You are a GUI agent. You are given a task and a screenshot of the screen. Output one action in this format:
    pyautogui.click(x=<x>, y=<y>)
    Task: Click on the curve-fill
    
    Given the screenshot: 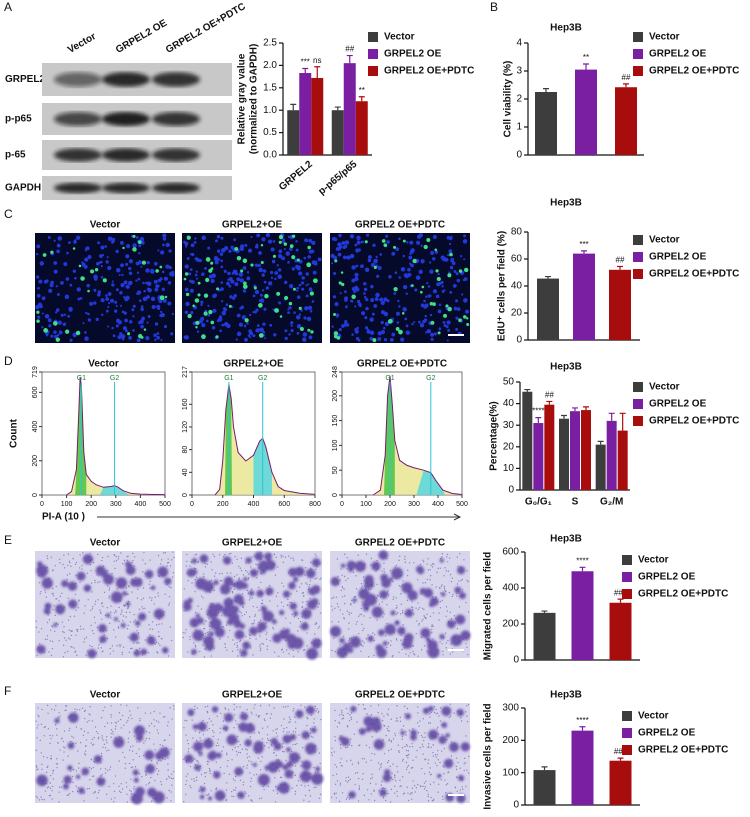 What is the action you would take?
    pyautogui.click(x=265, y=439)
    